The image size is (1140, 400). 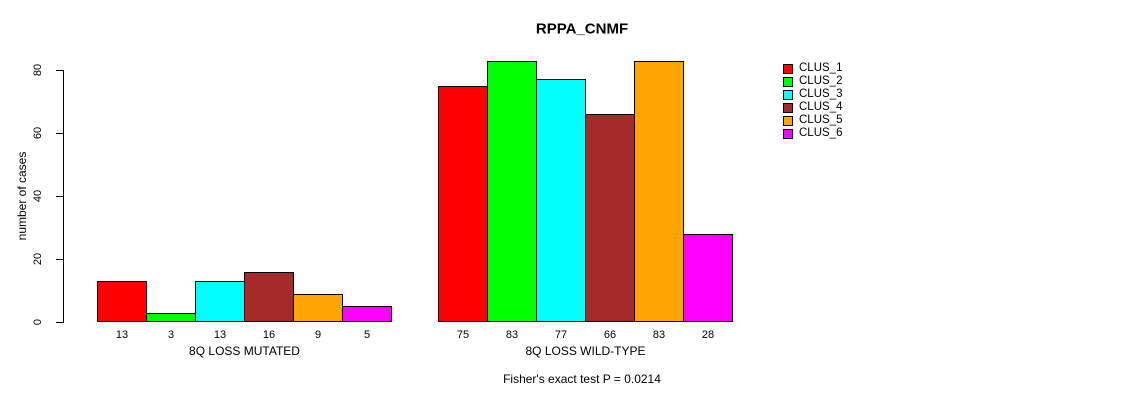 I want to click on chart-title: RPPA_CNMF, so click(x=582, y=29).